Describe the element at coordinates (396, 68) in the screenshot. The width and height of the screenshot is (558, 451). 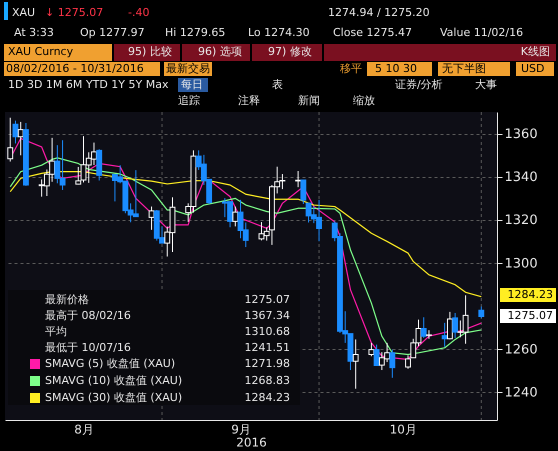
I see `text: 5 10 30` at that location.